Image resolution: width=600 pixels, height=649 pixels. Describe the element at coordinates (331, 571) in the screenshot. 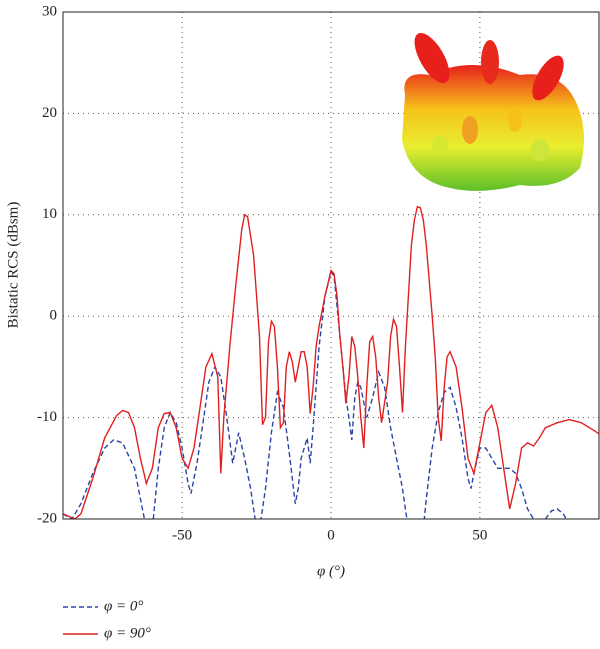

I see `x-axis-label: φ (°)` at that location.